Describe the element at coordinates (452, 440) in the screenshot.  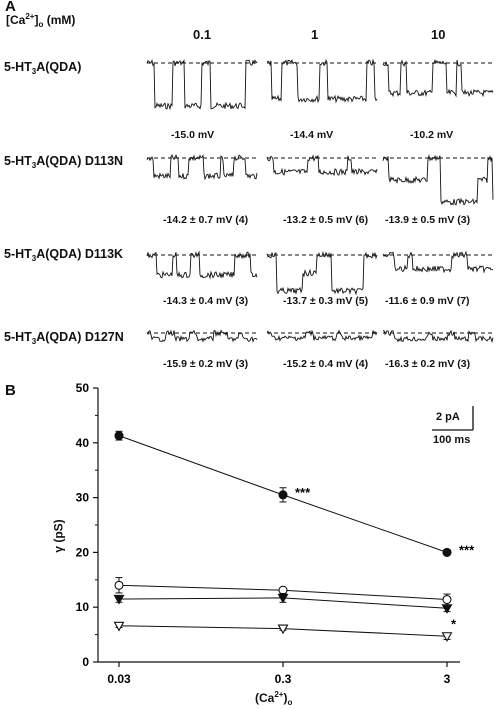
I see `scale-bar-time-label: 100 ms` at that location.